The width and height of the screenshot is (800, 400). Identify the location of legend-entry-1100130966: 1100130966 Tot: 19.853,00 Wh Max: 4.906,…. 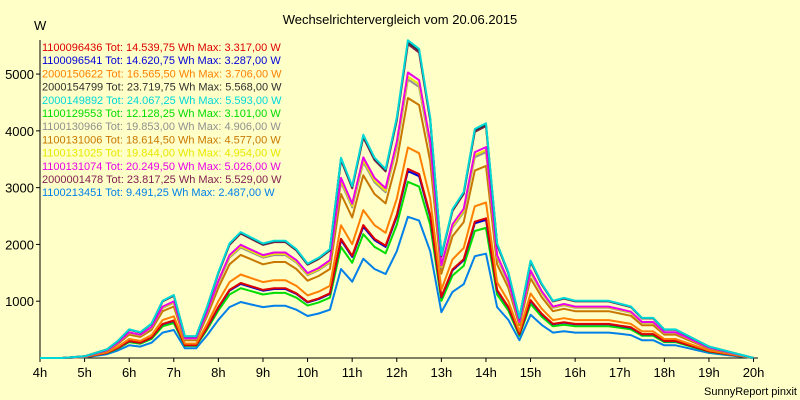
(161, 127).